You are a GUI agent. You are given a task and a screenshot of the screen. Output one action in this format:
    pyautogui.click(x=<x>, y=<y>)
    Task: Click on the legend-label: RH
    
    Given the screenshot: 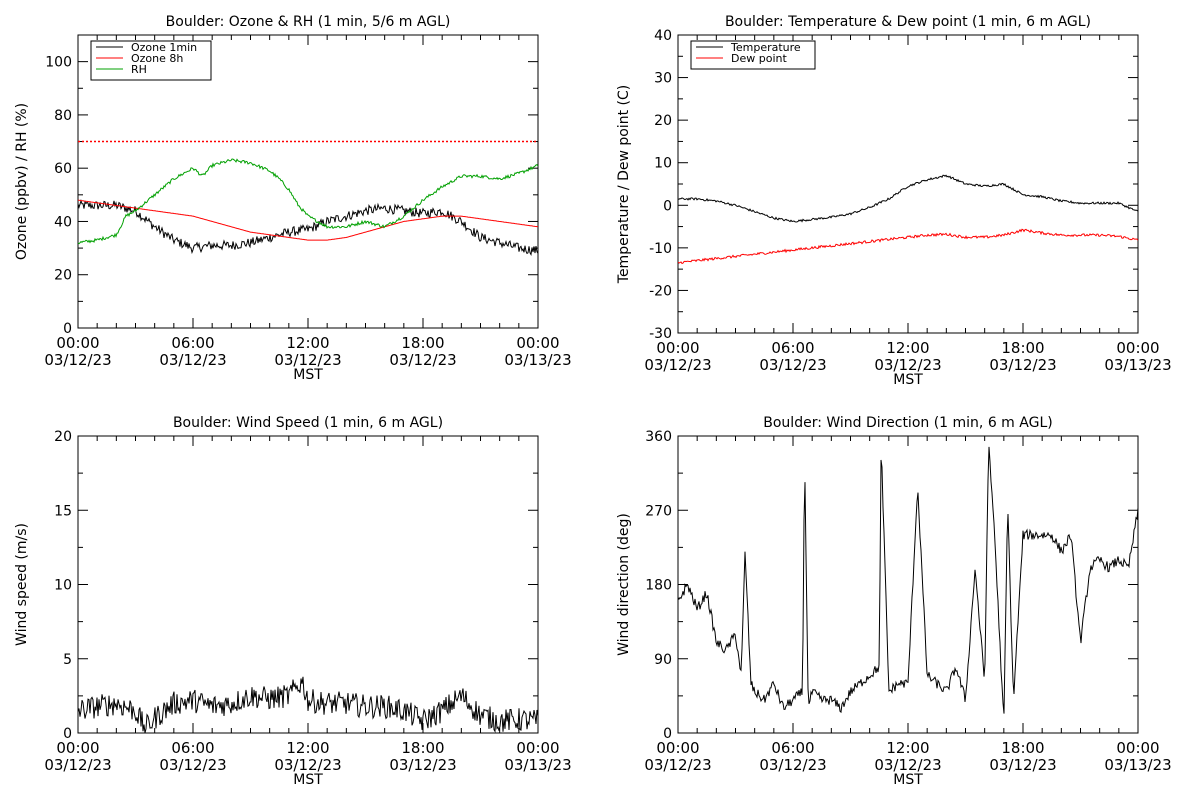 What is the action you would take?
    pyautogui.click(x=139, y=69)
    